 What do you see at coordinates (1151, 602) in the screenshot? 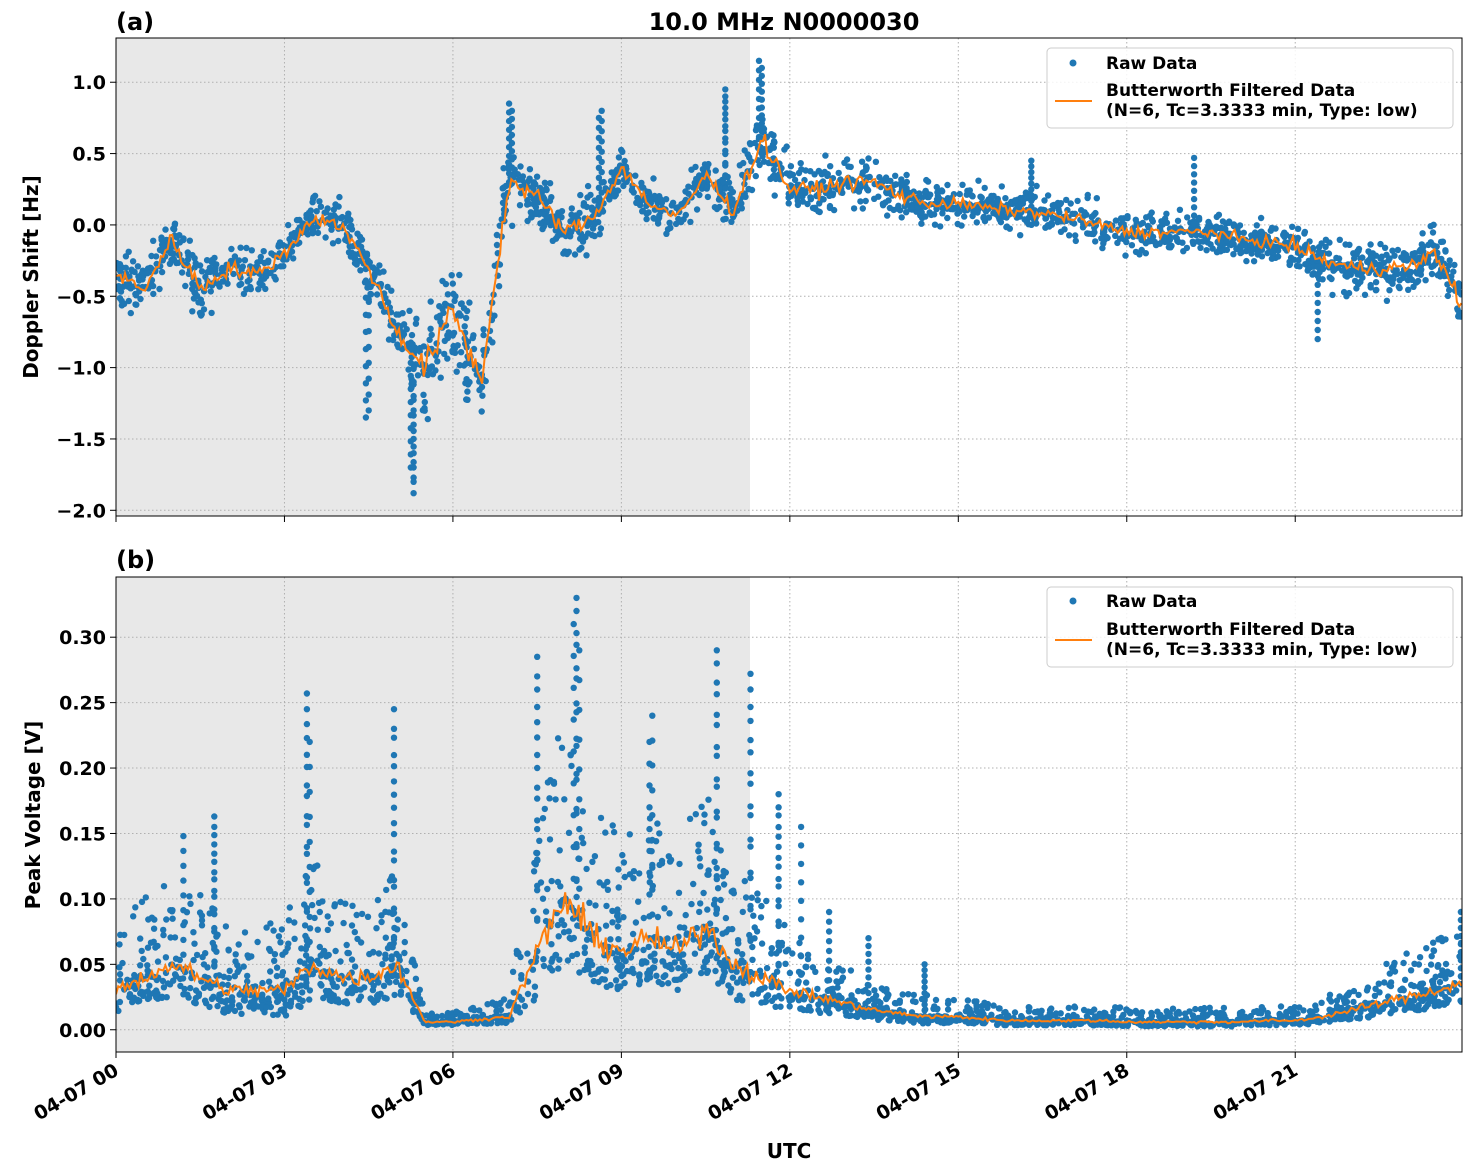
I see `legend-label-raw: Raw Data` at bounding box center [1151, 602].